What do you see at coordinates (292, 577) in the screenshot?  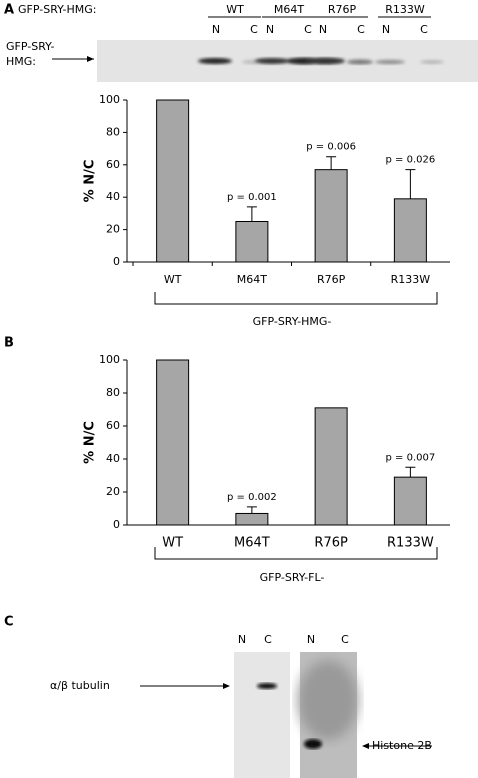 I see `group-label: GFP-SRY-FL-` at bounding box center [292, 577].